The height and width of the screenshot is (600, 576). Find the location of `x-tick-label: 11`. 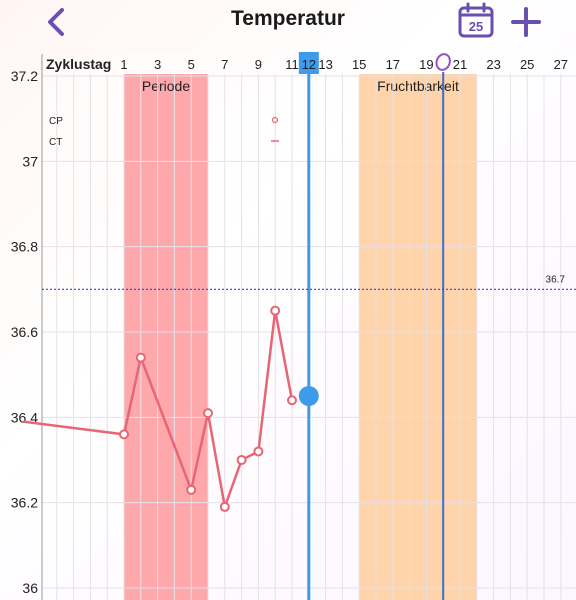

x-tick-label: 11 is located at coordinates (292, 64).